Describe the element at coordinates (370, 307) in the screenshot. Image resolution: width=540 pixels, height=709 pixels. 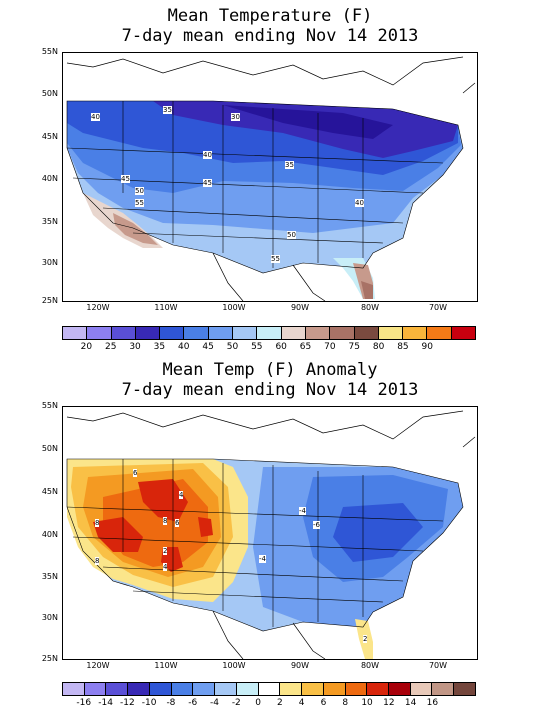
I see `lon-label: 80W` at that location.